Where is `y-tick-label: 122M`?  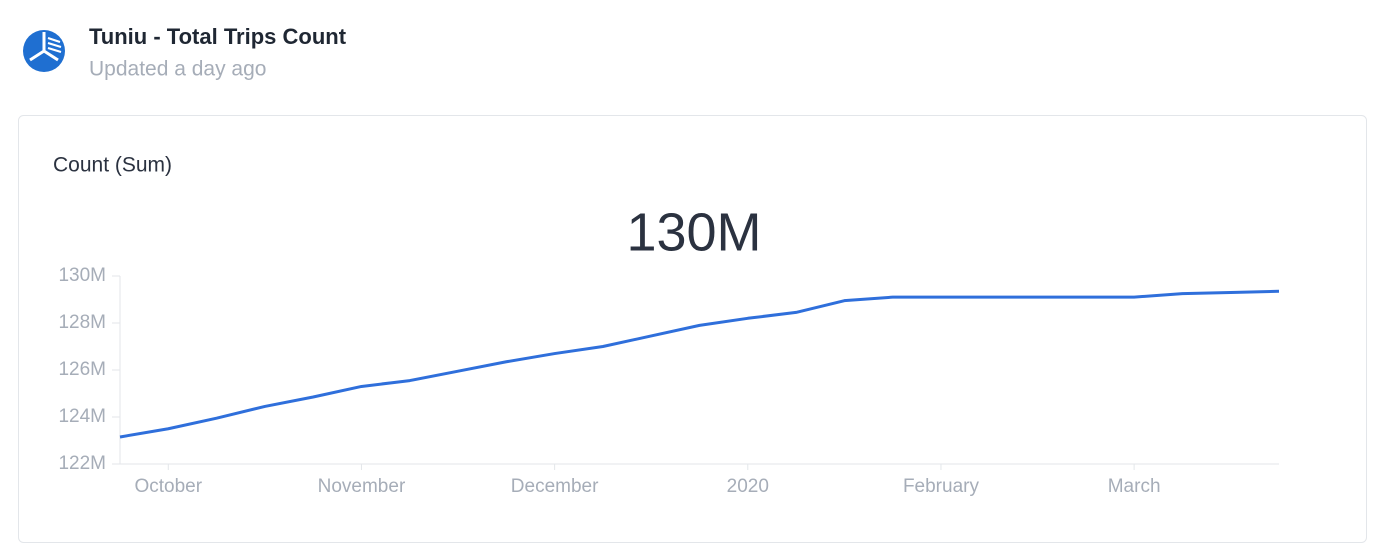
y-tick-label: 122M is located at coordinates (82, 463).